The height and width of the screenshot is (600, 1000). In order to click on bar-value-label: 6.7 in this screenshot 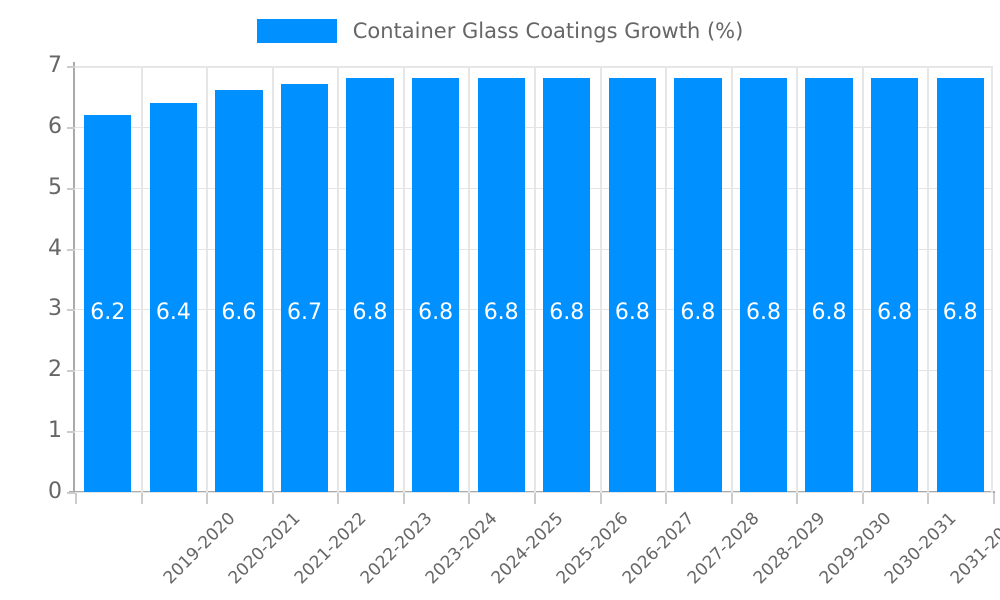, I will do `click(304, 313)`.